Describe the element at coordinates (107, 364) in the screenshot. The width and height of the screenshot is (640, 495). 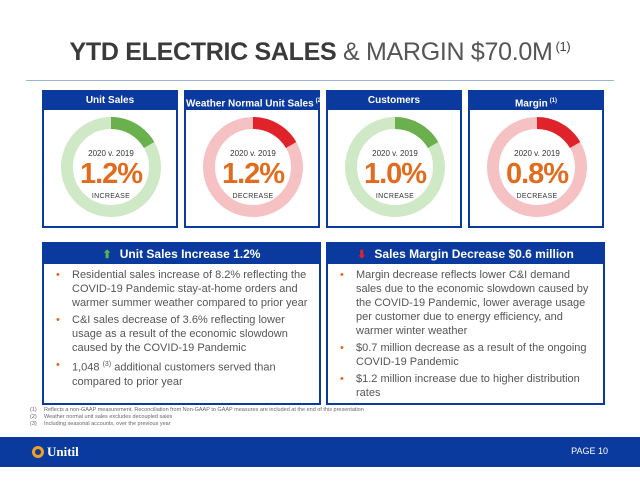
I see `bullet-footnote-ref: (3)` at that location.